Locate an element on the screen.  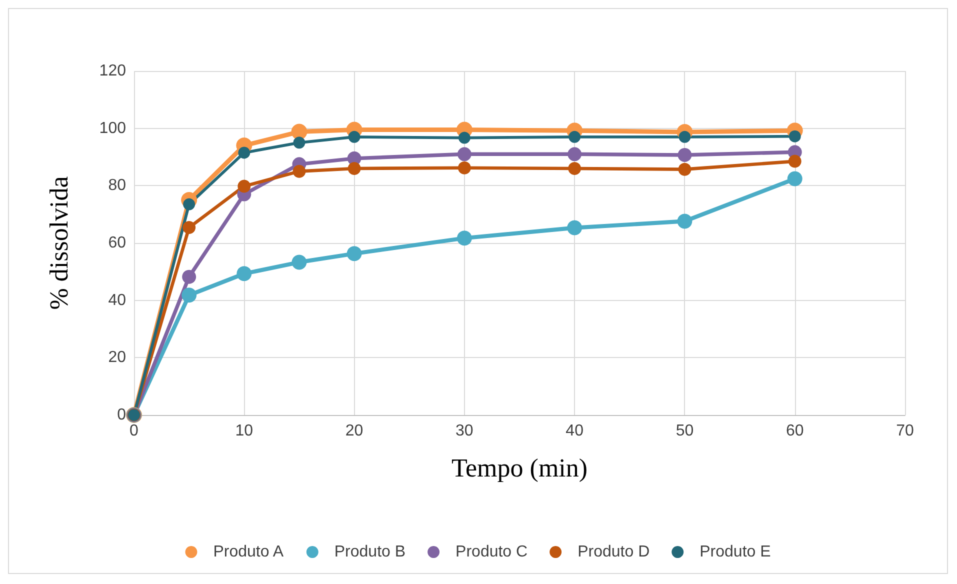
legend-label: Produto D is located at coordinates (614, 552).